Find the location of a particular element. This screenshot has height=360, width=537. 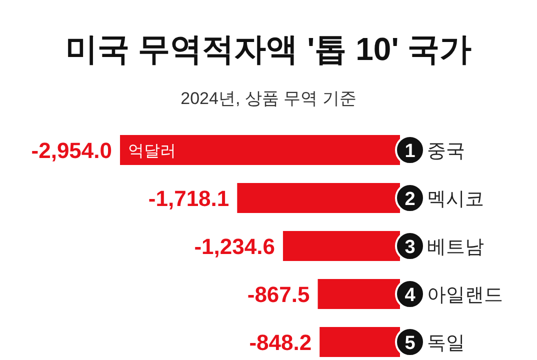

data-label: -1,718.1 is located at coordinates (189, 198).